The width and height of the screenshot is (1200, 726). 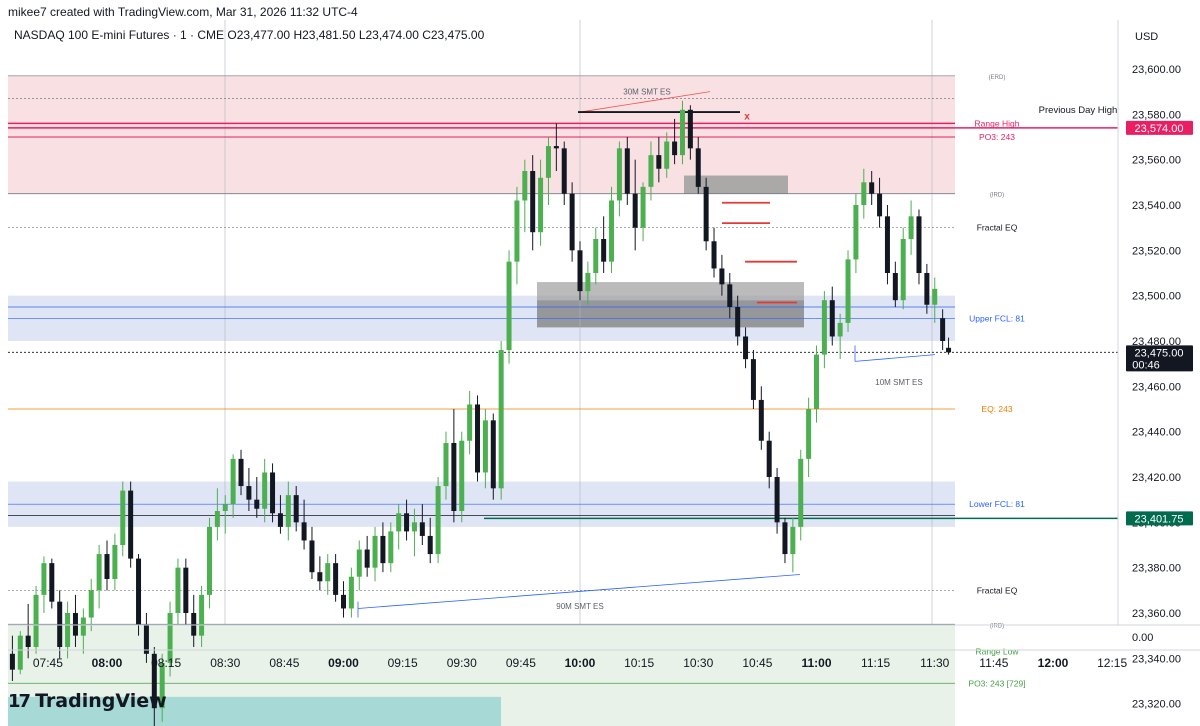 What do you see at coordinates (1159, 518) in the screenshot?
I see `price-badge-green: 23,401.75` at bounding box center [1159, 518].